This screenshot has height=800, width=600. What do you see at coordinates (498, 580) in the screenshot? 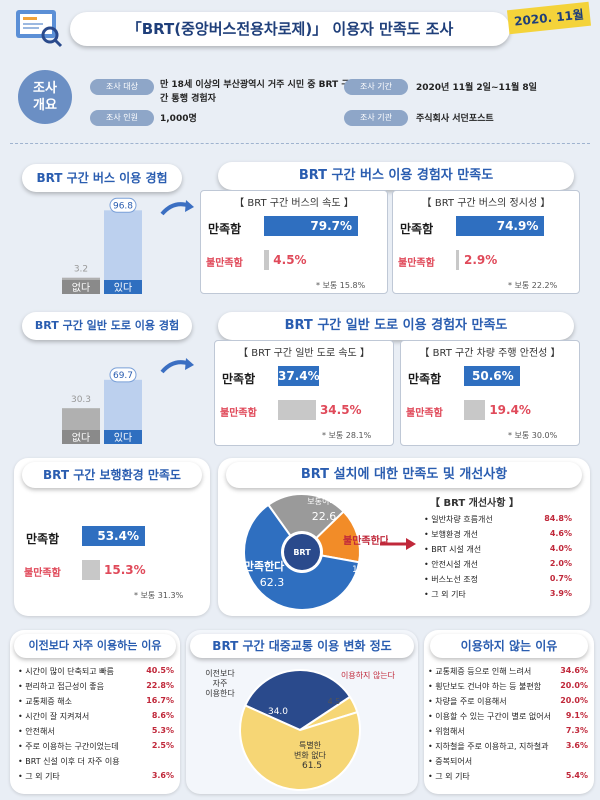
I see `list-item: • 버스노선 조정 0.7%` at bounding box center [498, 580].